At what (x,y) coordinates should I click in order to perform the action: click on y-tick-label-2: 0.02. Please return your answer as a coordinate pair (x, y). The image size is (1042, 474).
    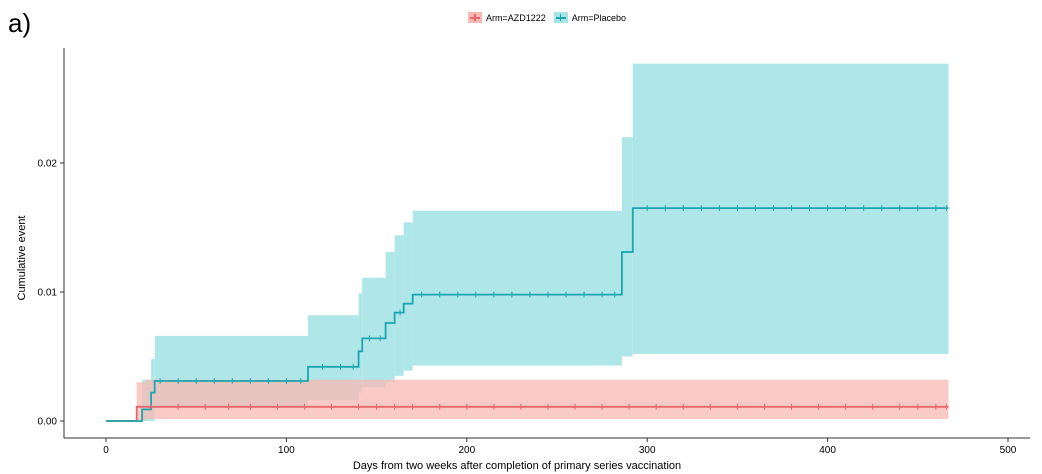
    Looking at the image, I should click on (48, 164).